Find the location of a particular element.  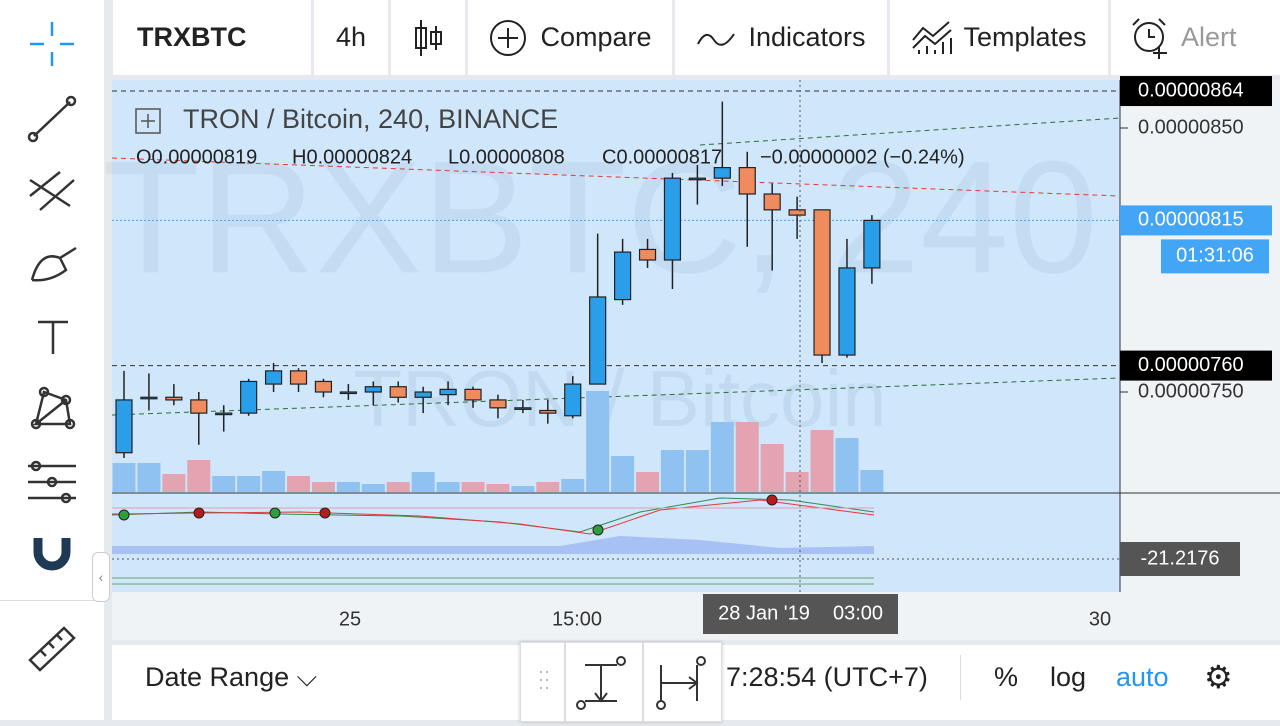

legend-low: L0.00000808 is located at coordinates (506, 157).